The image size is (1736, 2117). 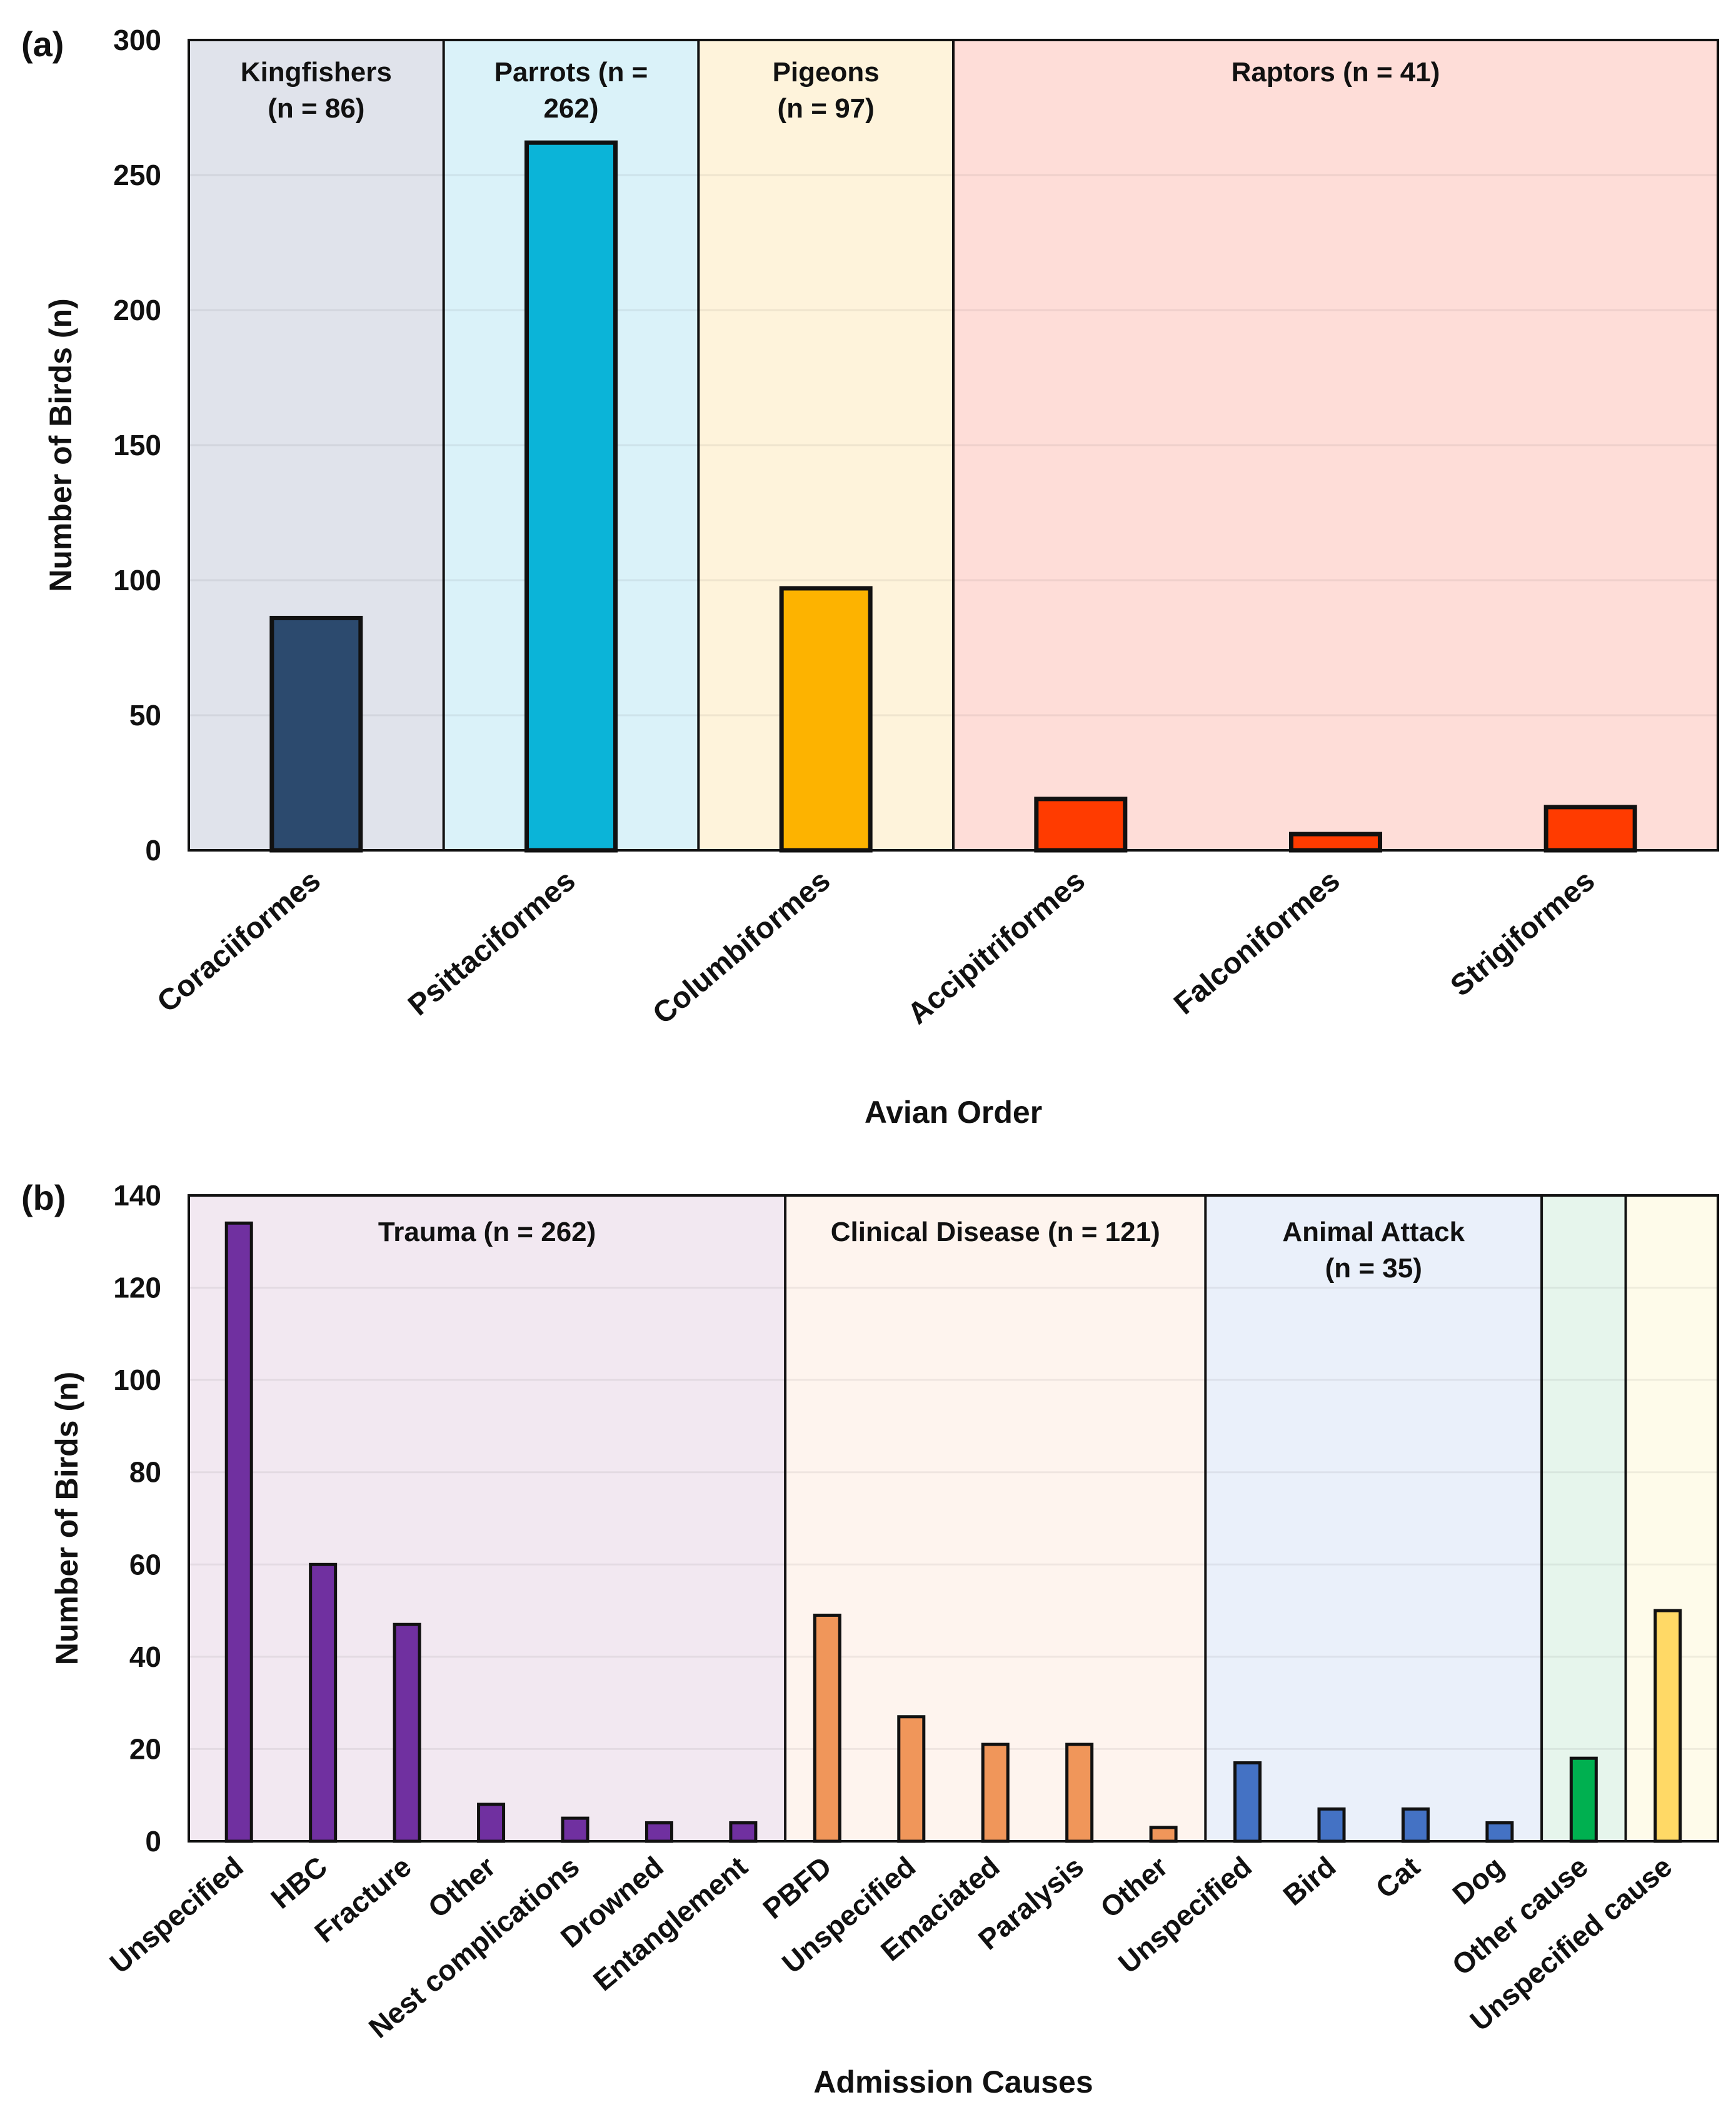 What do you see at coordinates (145, 1472) in the screenshot?
I see `y-tick-label: 80` at bounding box center [145, 1472].